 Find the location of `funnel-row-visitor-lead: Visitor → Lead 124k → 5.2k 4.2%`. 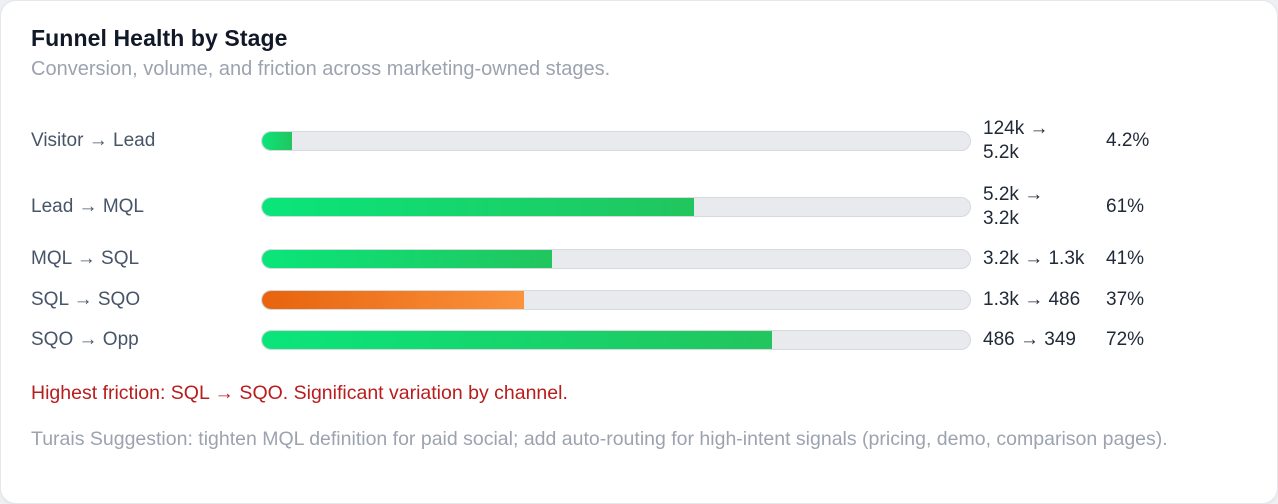

funnel-row-visitor-lead: Visitor → Lead 124k → 5.2k 4.2% is located at coordinates (639, 141).